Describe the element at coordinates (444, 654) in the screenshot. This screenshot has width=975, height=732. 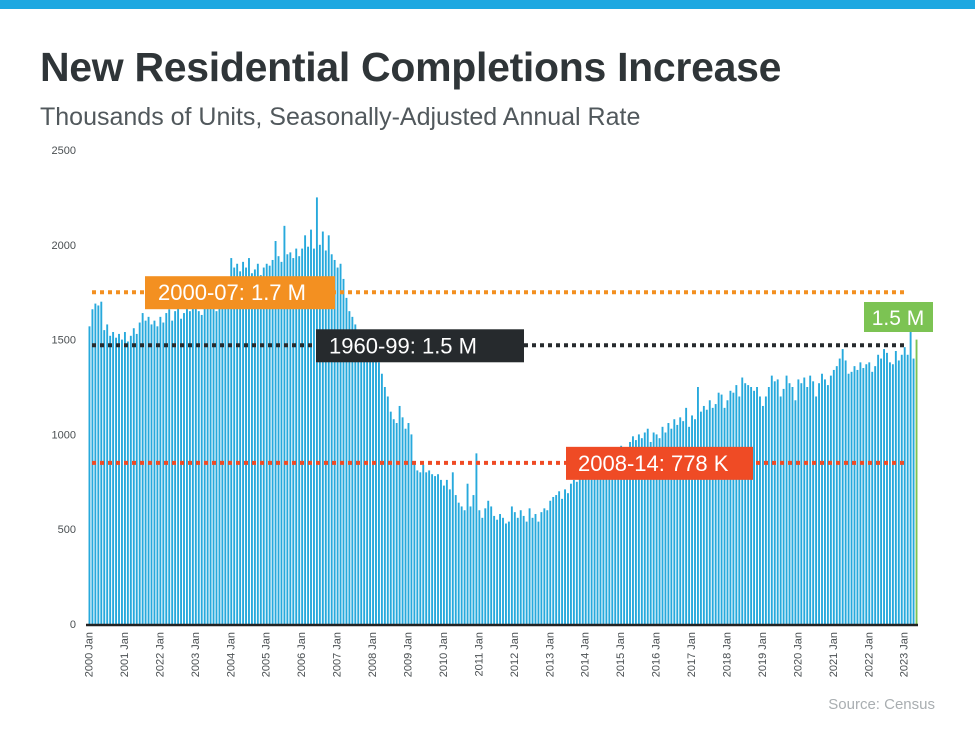
I see `x-tick-label: 2010 Jan` at that location.